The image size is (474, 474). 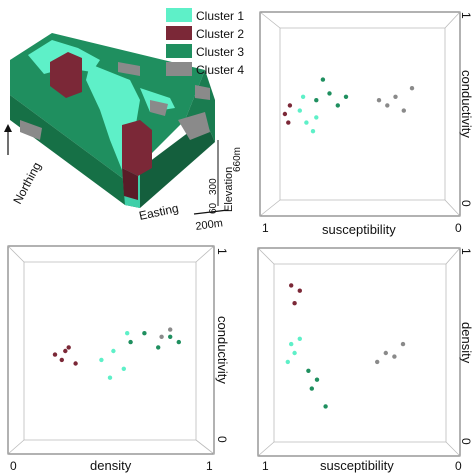 I want to click on elevation-tick-660: 660m, so click(x=237, y=159).